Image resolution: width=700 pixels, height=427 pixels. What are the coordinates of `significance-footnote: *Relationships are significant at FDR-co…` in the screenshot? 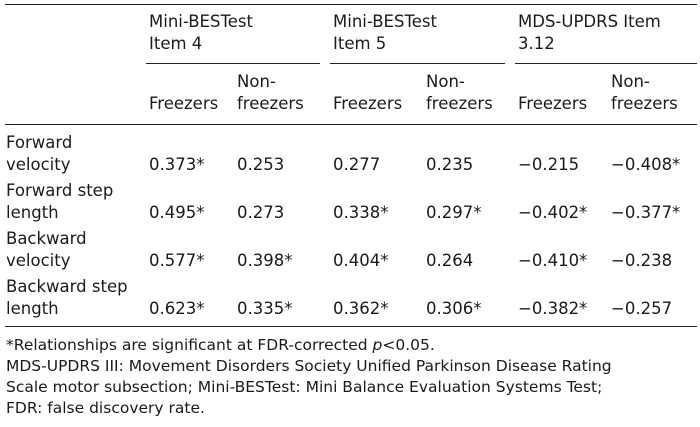 It's located at (220, 345).